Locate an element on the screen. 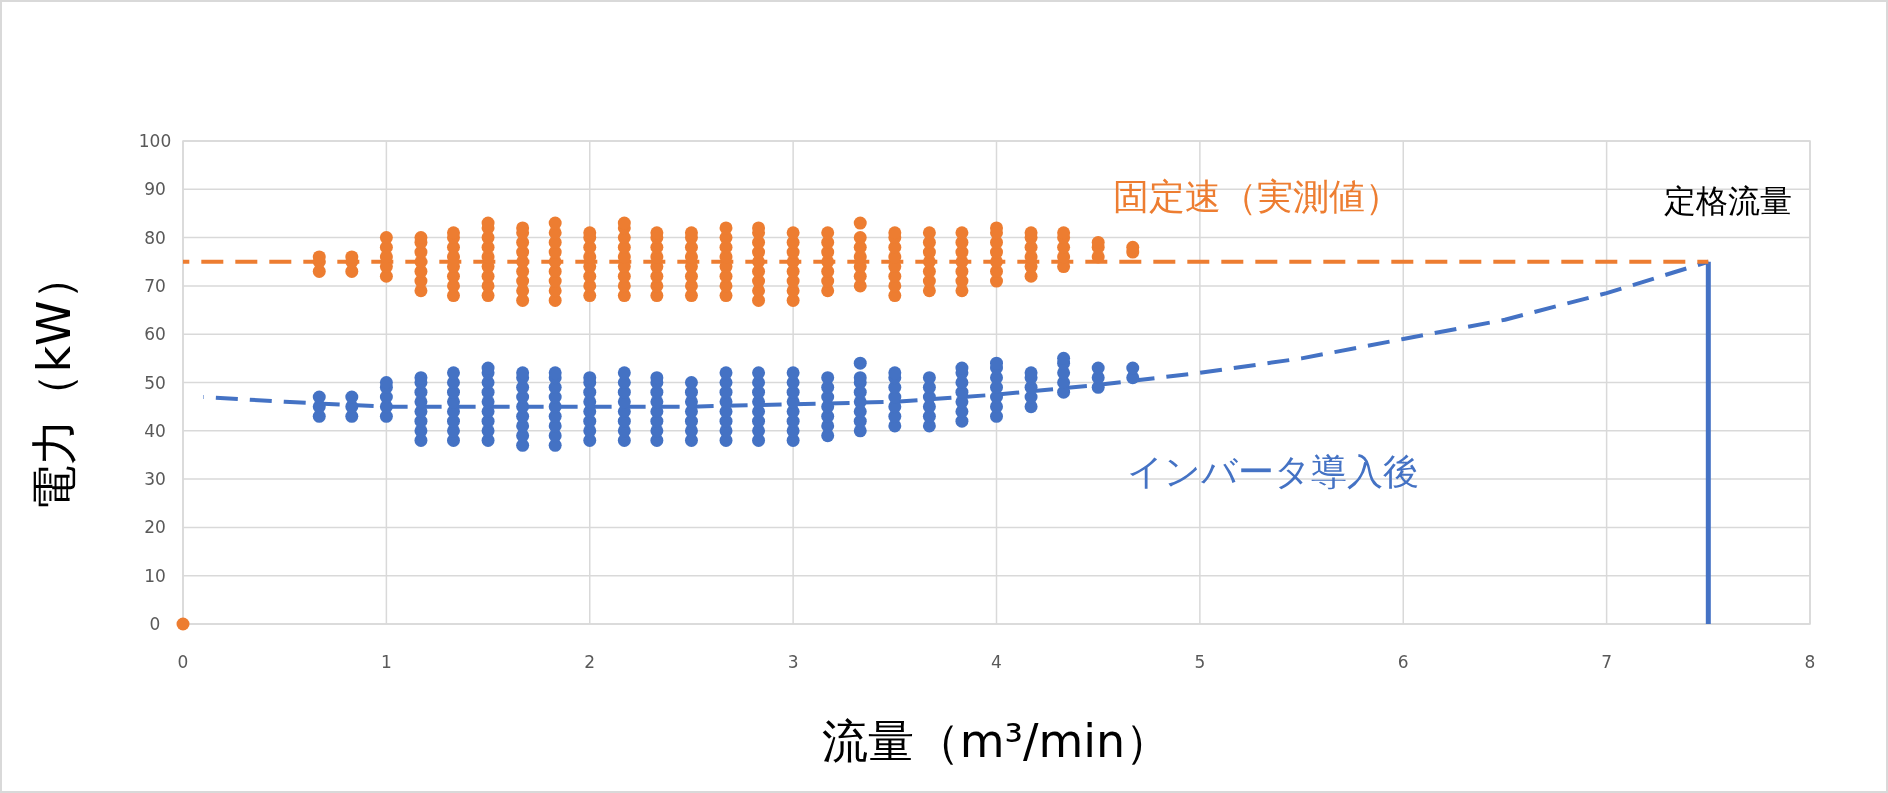 The width and height of the screenshot is (1888, 793). x-tick-label: 4 is located at coordinates (996, 662).